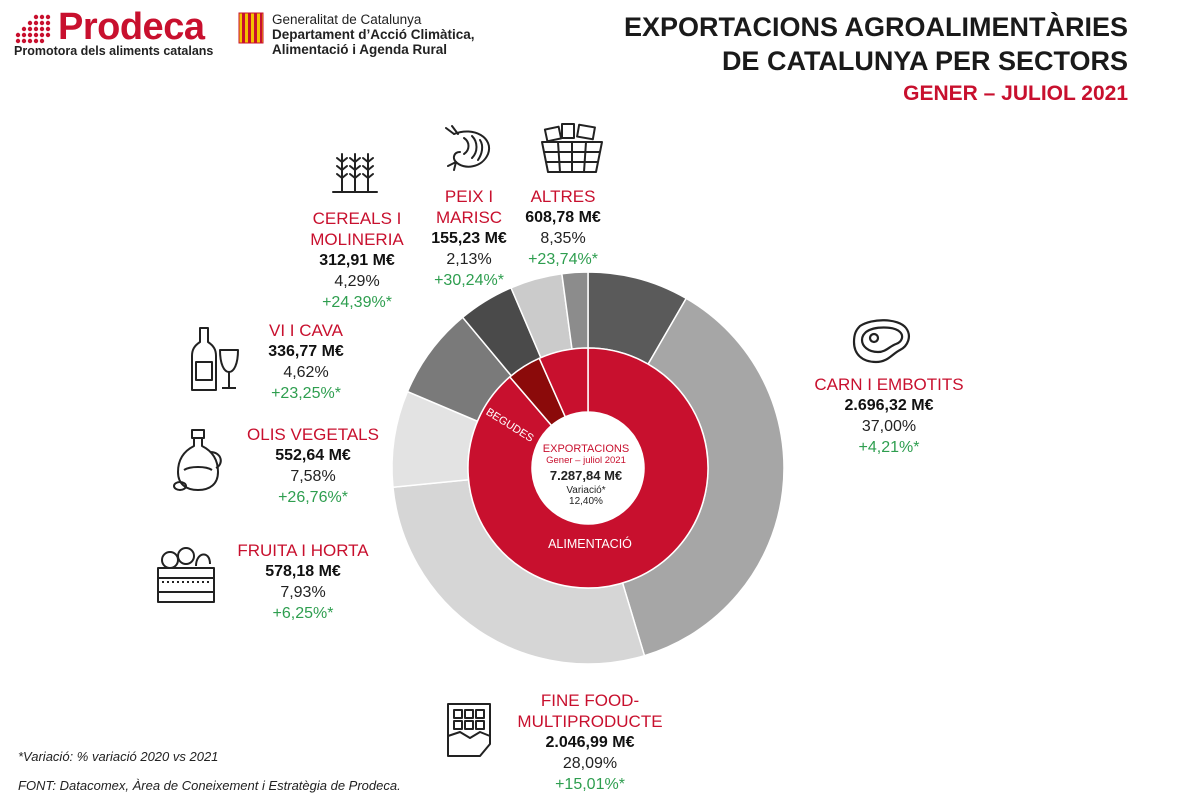  Describe the element at coordinates (469, 259) in the screenshot. I see `sector-share: 2,13%` at that location.